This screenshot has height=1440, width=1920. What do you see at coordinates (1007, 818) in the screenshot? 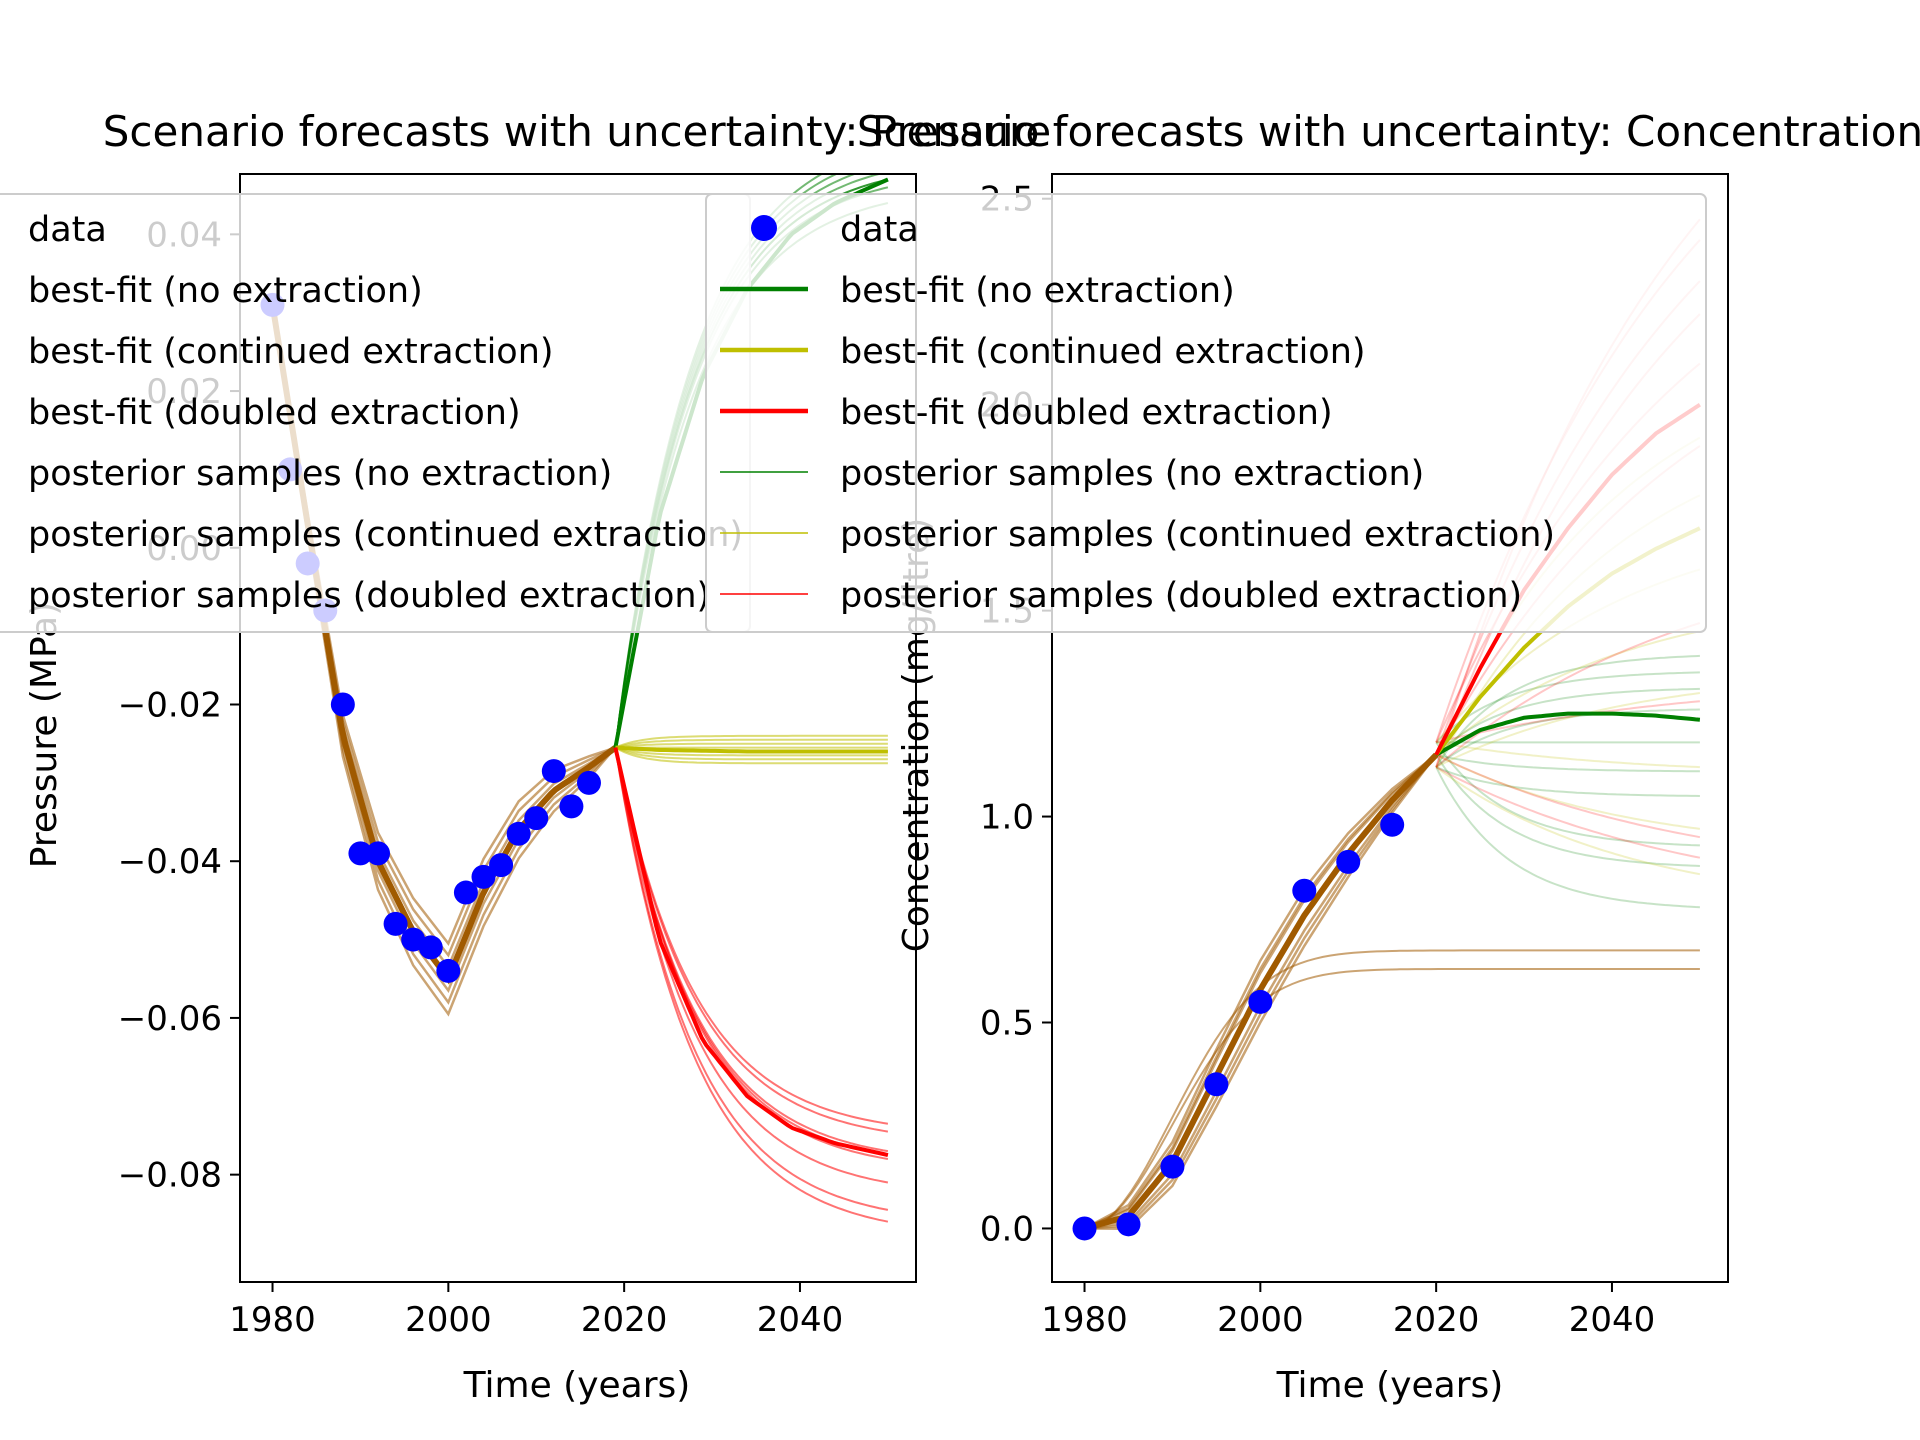
I see `y-tick-label: 1.0` at bounding box center [1007, 818].